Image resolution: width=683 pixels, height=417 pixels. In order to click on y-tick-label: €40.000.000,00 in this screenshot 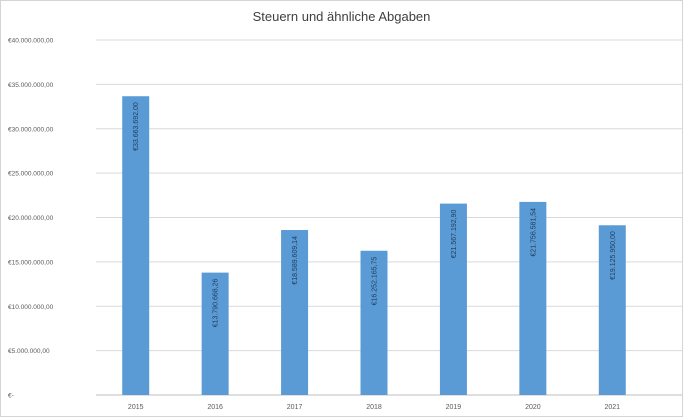, I will do `click(31, 41)`.